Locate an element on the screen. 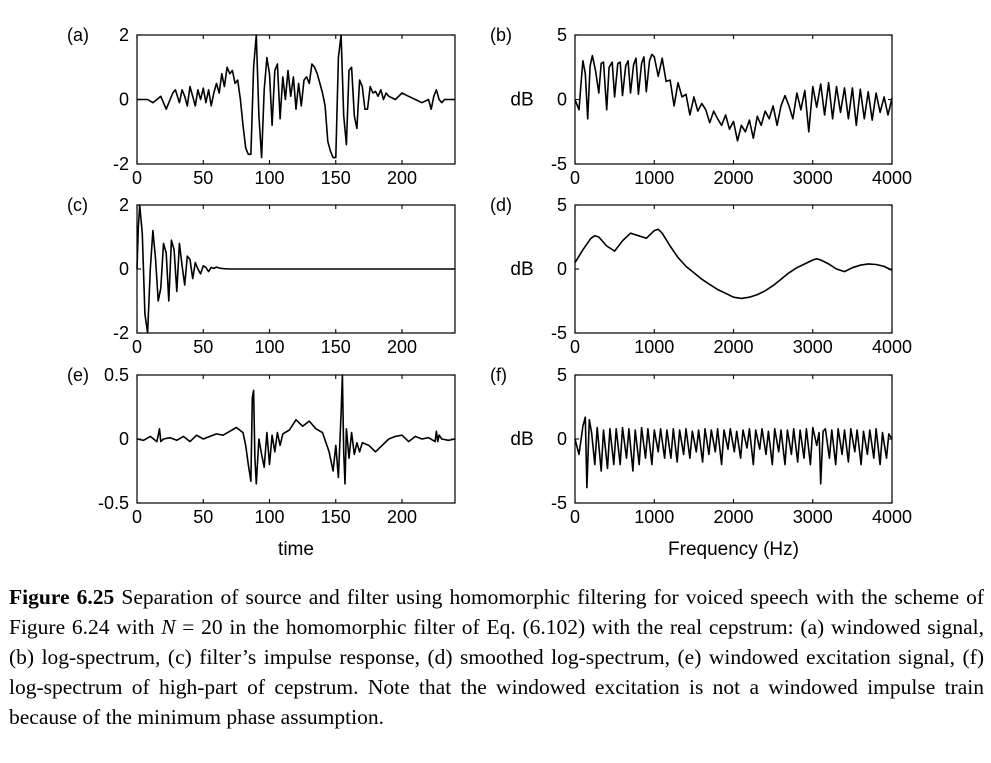 This screenshot has height=763, width=991. plot-frame-b is located at coordinates (733, 99).